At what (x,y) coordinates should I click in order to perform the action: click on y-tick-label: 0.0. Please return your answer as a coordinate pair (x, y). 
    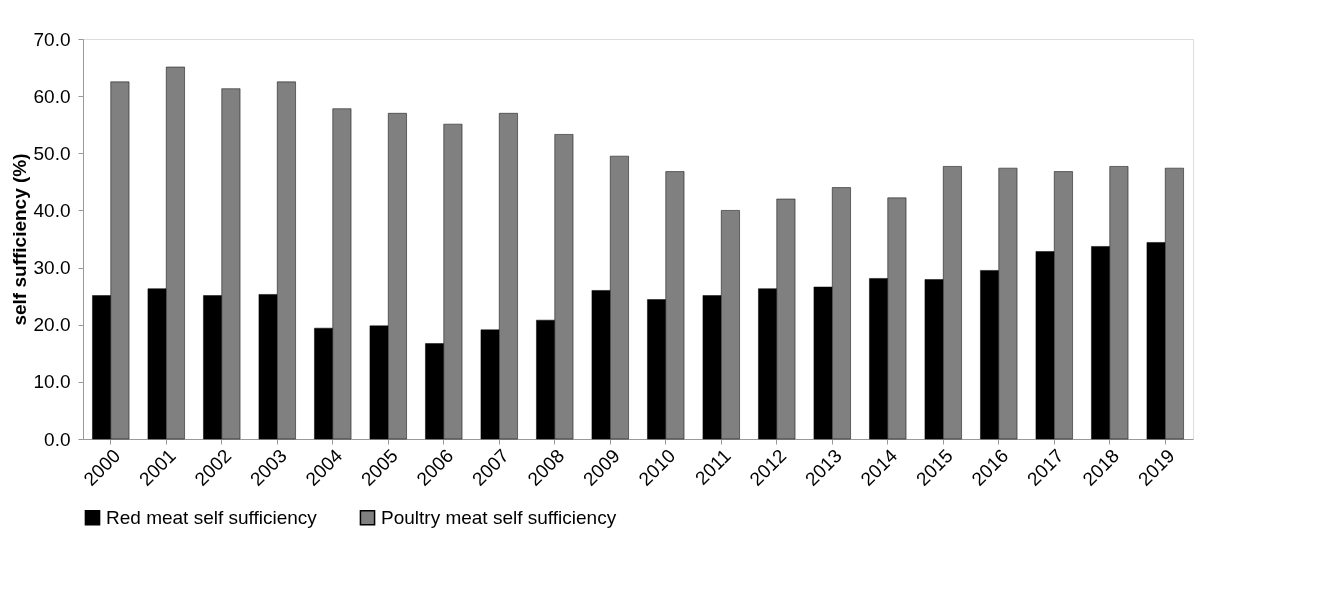
    Looking at the image, I should click on (57, 439).